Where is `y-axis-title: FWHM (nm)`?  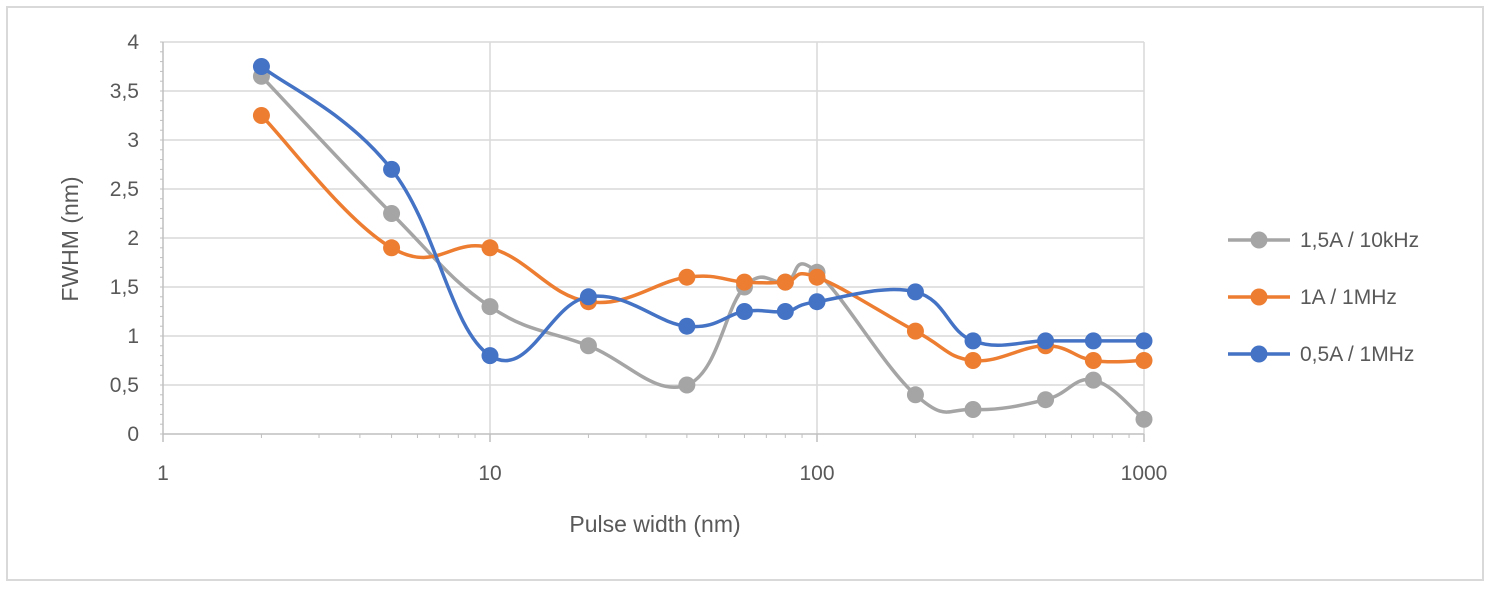 y-axis-title: FWHM (nm) is located at coordinates (70, 238).